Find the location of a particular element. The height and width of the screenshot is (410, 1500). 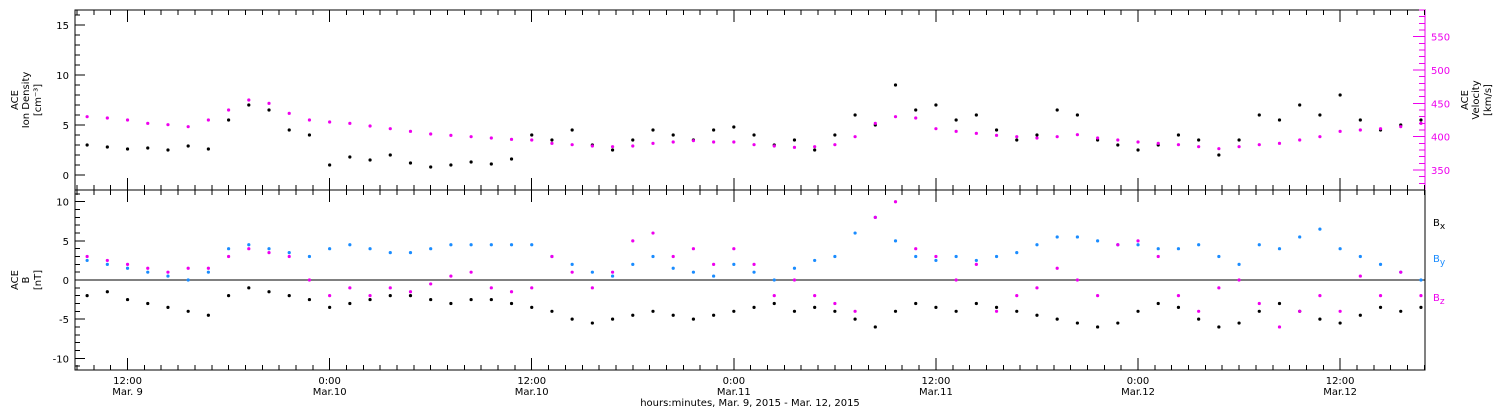

legend-bx-sub: x is located at coordinates (1443, 227).